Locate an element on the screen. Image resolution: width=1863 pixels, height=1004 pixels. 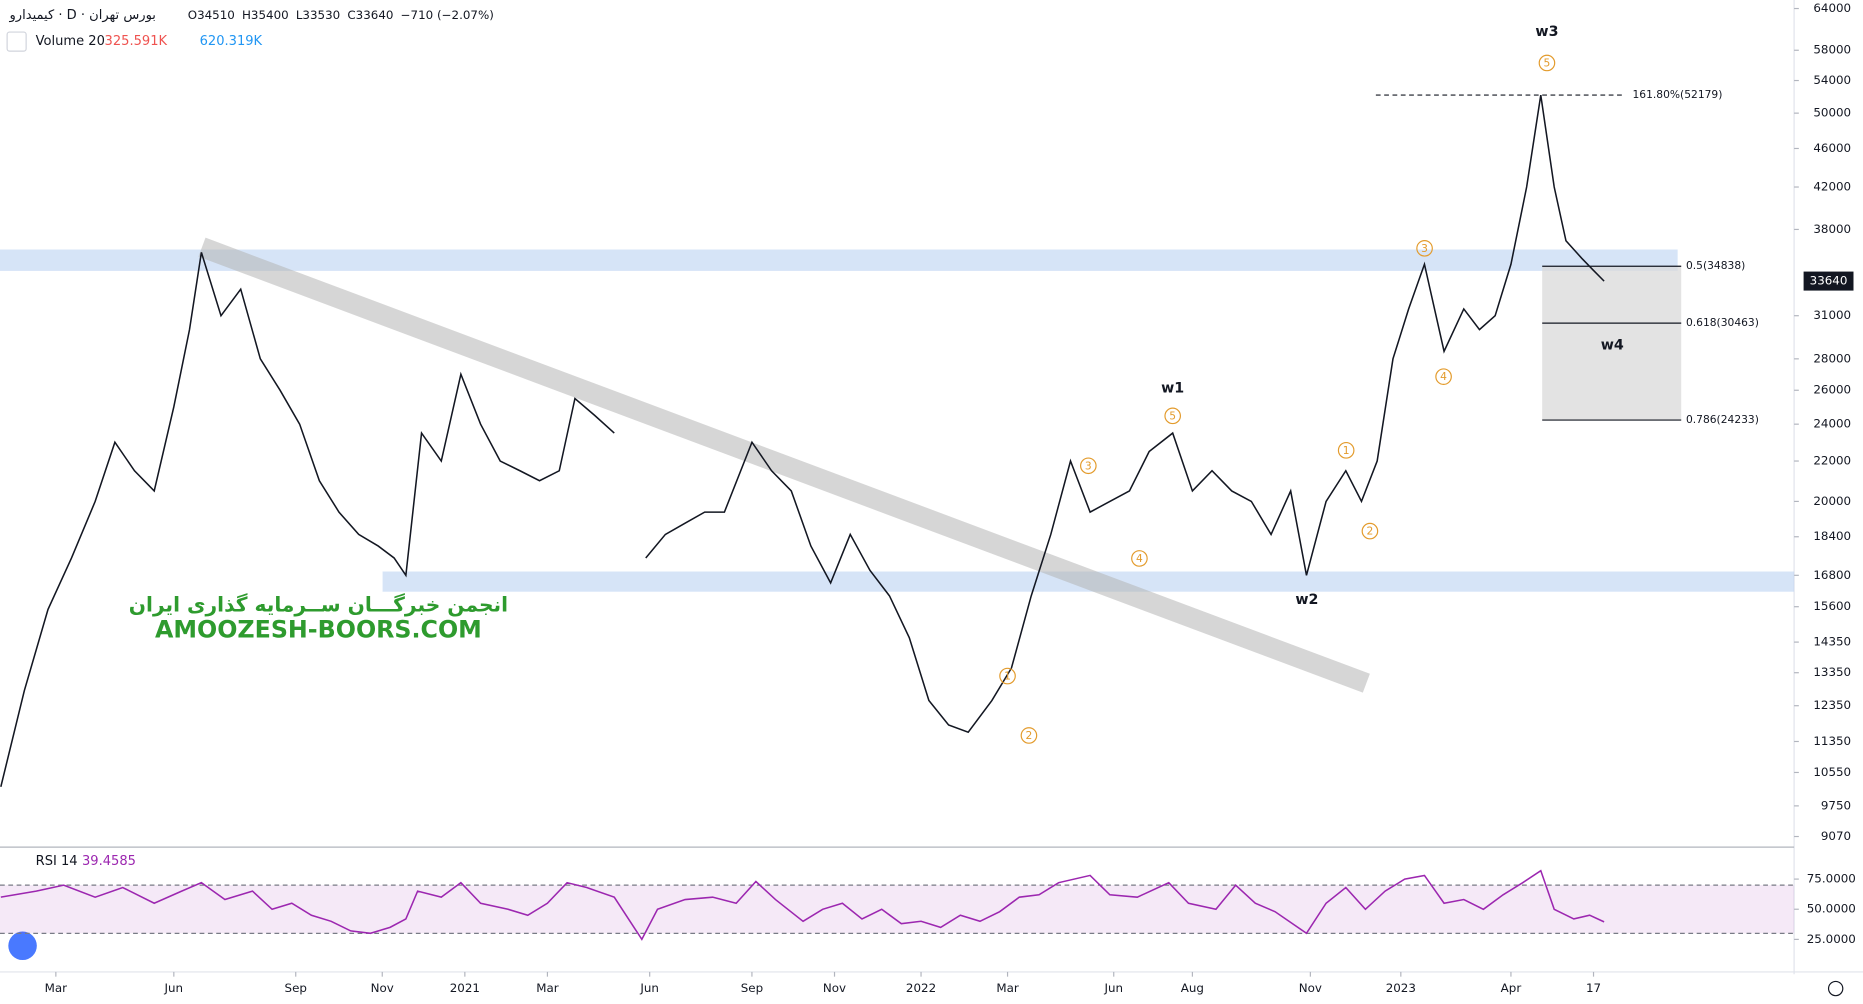
fib-label: 0.618(30463) is located at coordinates (1722, 322).